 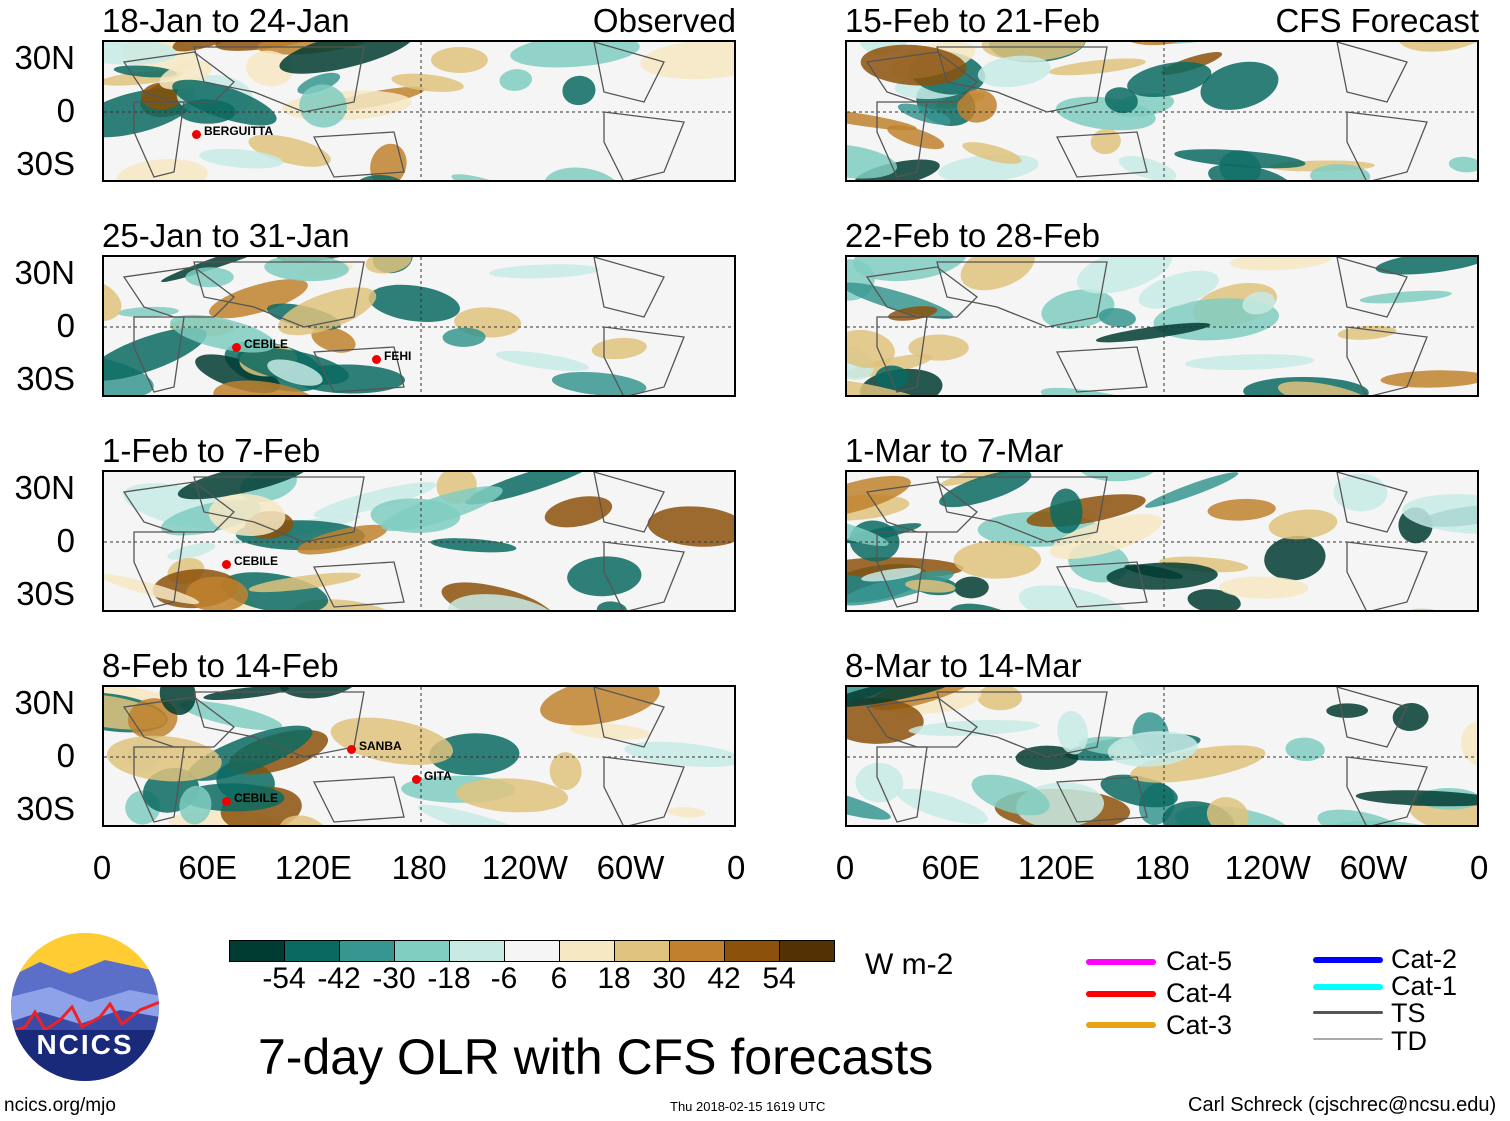 I want to click on legend-label: Cat-5, so click(x=1199, y=961).